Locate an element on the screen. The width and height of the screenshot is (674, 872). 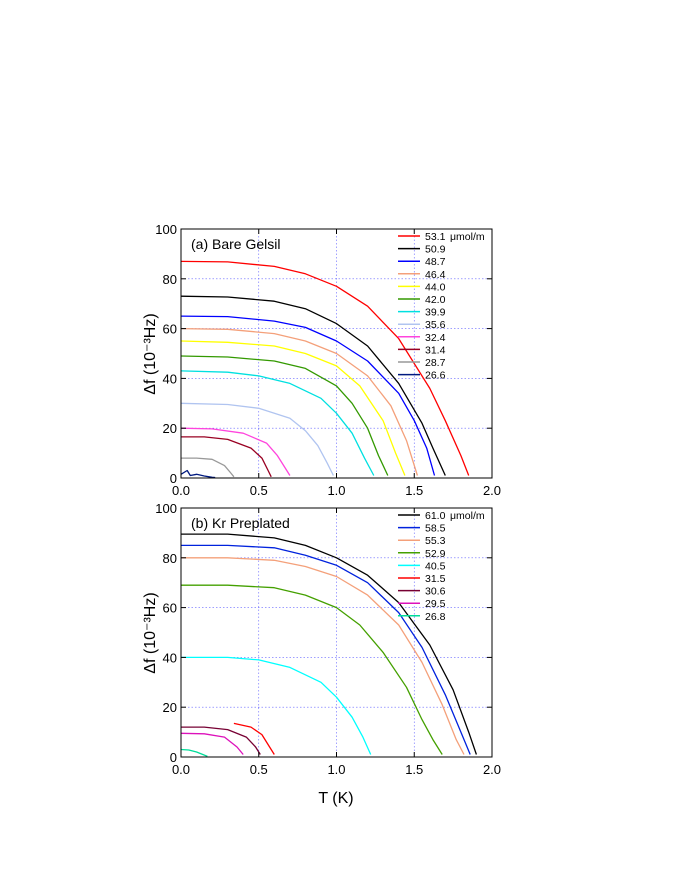
series-line-55.3 is located at coordinates (323, 656).